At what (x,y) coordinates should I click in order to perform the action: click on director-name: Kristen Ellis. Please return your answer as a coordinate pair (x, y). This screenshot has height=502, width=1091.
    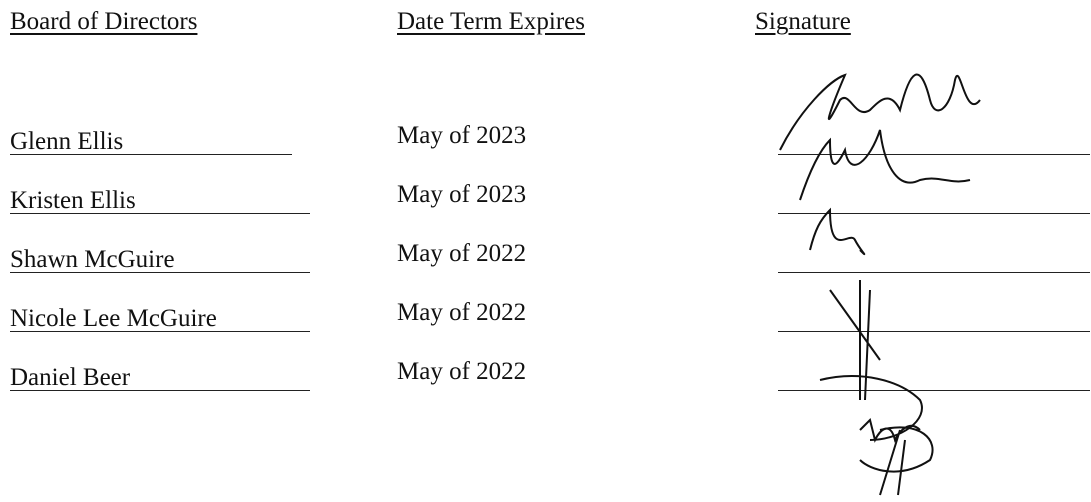
    Looking at the image, I should click on (73, 200).